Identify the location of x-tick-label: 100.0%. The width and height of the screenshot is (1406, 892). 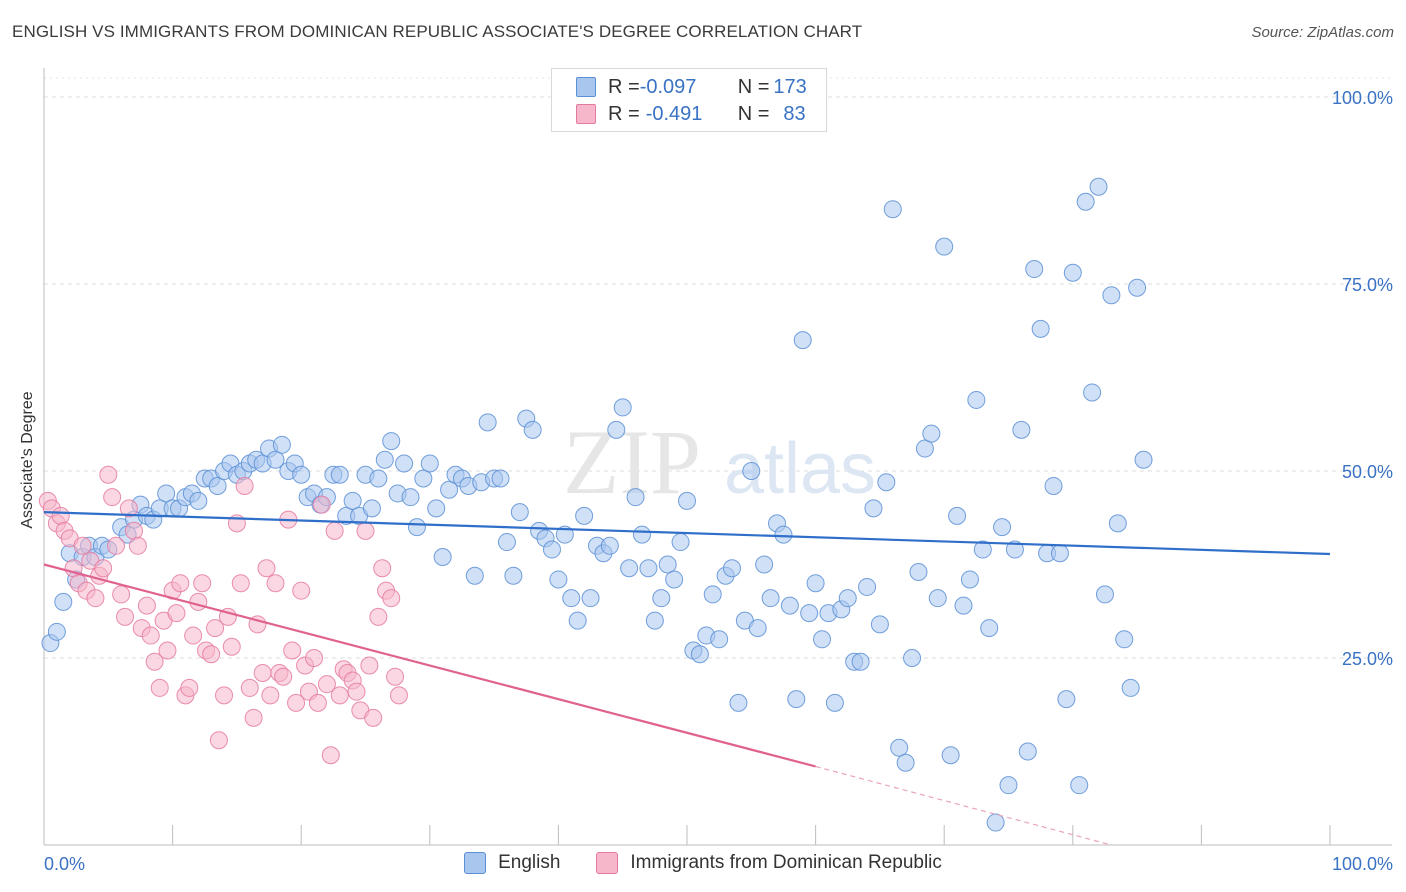
(1362, 864).